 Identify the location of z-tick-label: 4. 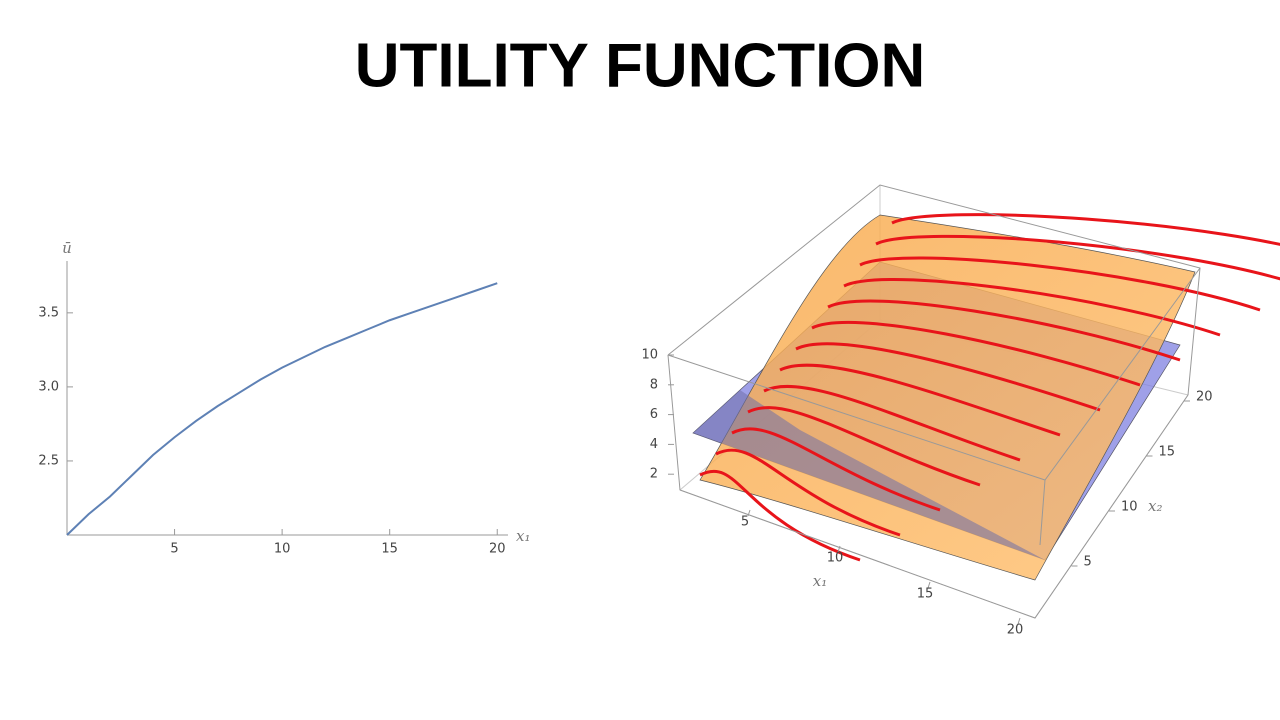
(654, 444).